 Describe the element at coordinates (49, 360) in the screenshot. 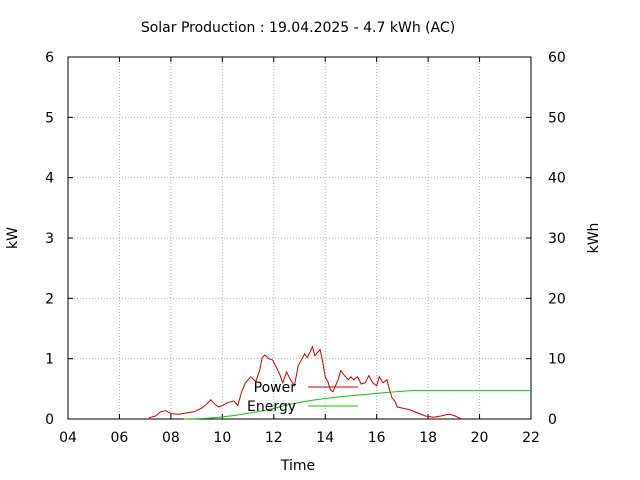

I see `y-tick-label: 1` at that location.